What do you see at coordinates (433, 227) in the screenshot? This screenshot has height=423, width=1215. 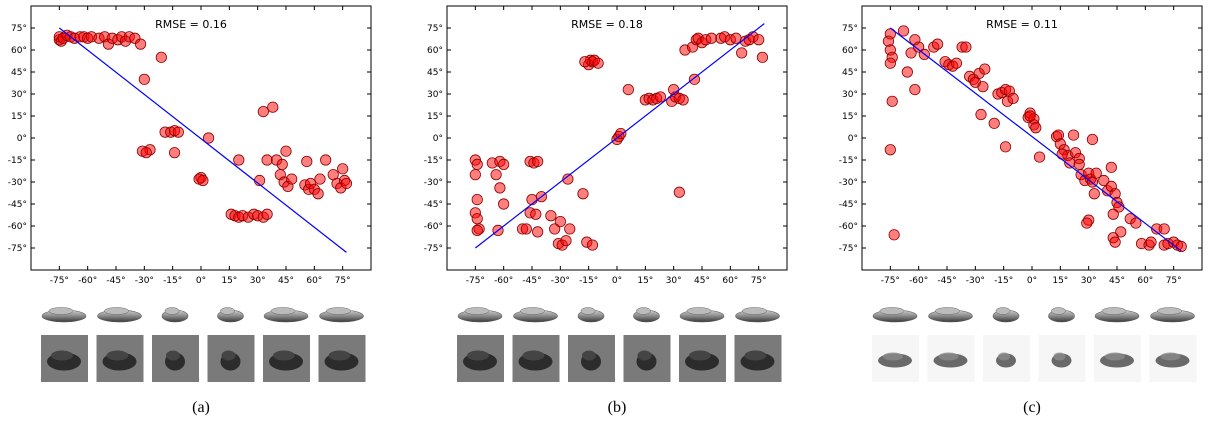 I see `y-tick-label: -60°` at bounding box center [433, 227].